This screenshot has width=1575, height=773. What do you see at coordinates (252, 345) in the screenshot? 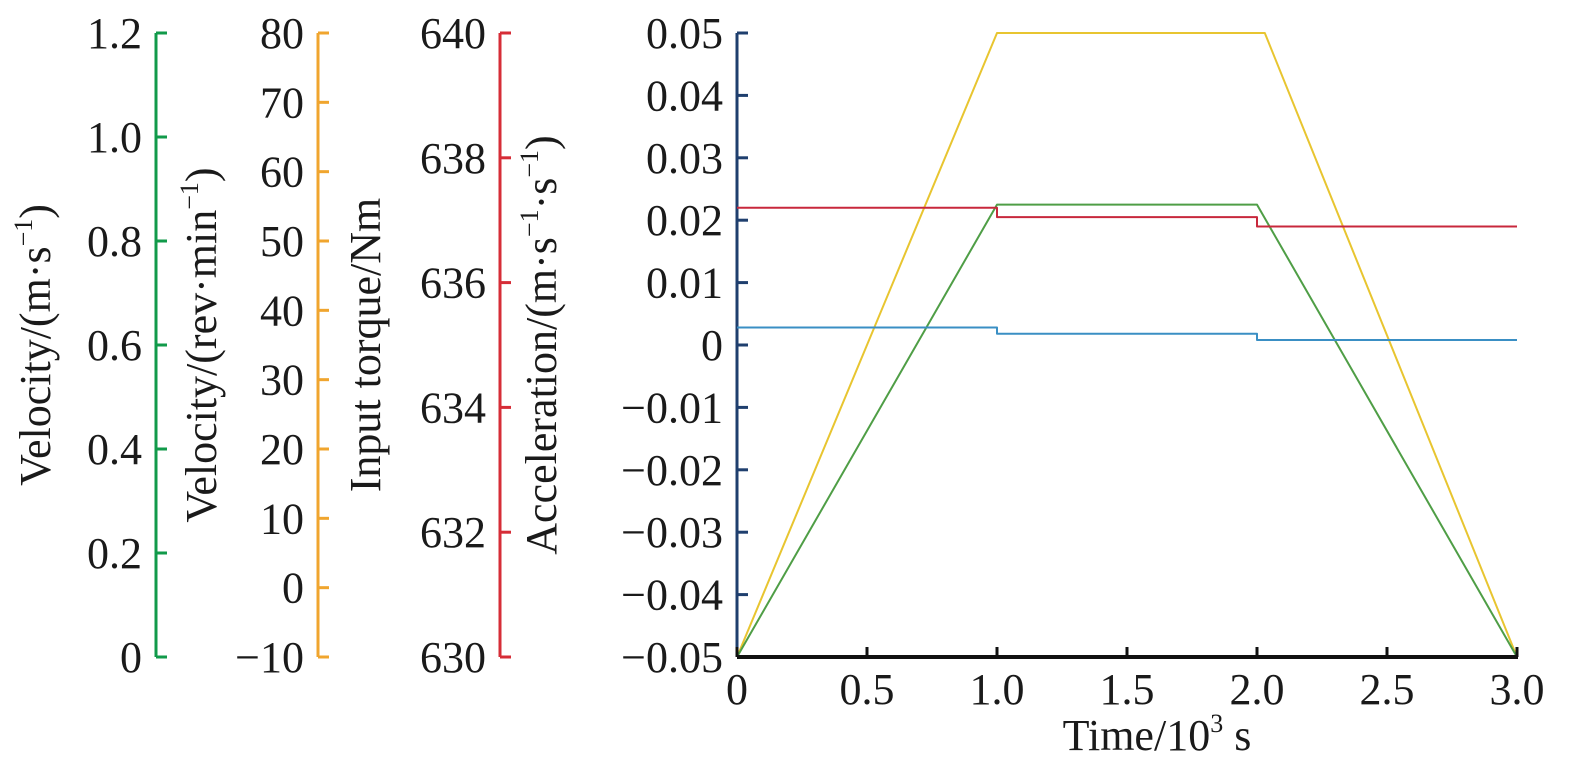
I see `y-axis-velocity_rpm: −10 0 10 20 30 40 50 60 70 80 Velocity/(rev·min−1)` at bounding box center [252, 345].